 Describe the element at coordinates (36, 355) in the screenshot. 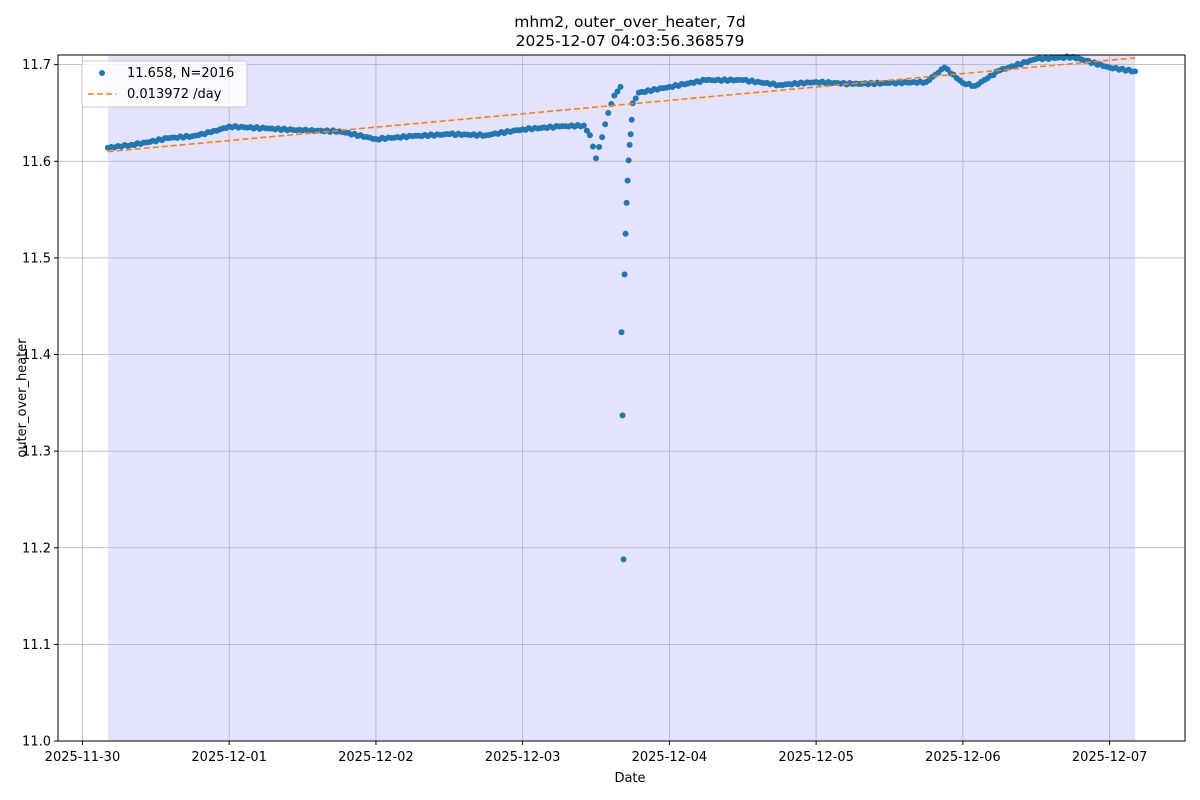

I see `y-tick-label: 11.4` at that location.